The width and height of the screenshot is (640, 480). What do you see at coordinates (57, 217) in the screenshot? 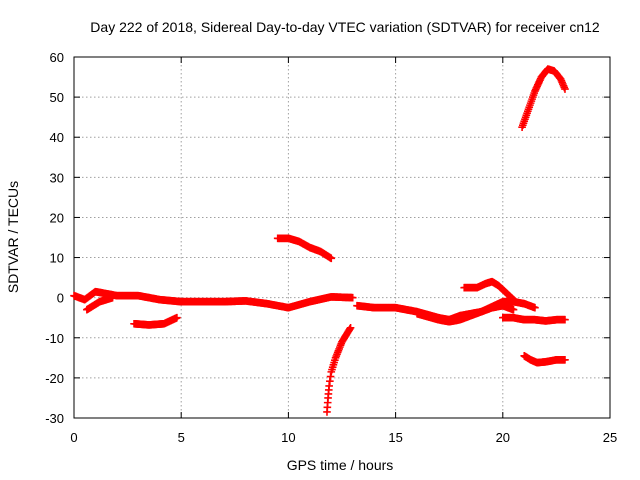
I see `y-tick-label: 20` at bounding box center [57, 217].